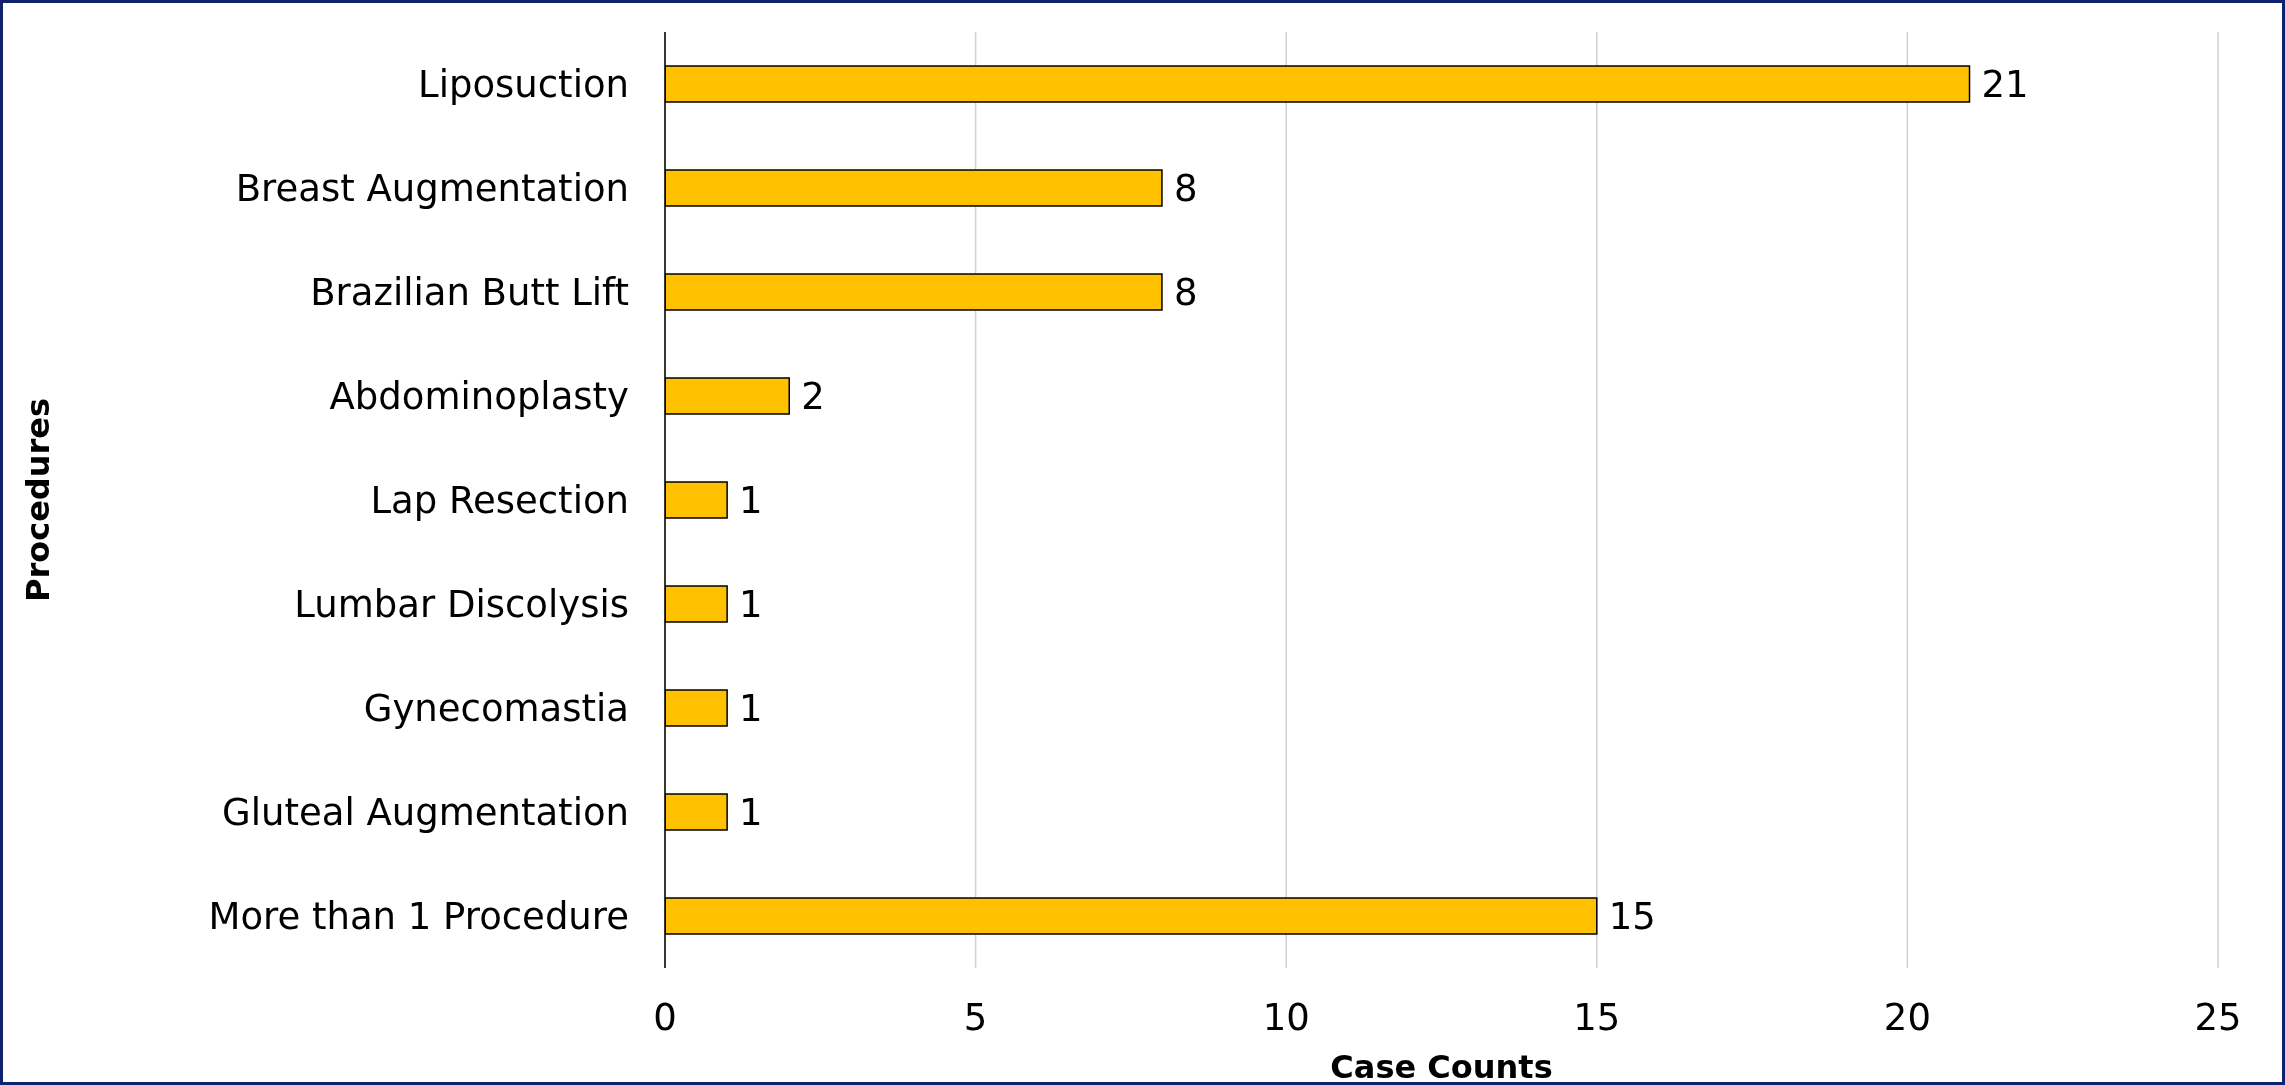 The width and height of the screenshot is (2285, 1085). I want to click on y-tick-label: Lap Resection, so click(499, 501).